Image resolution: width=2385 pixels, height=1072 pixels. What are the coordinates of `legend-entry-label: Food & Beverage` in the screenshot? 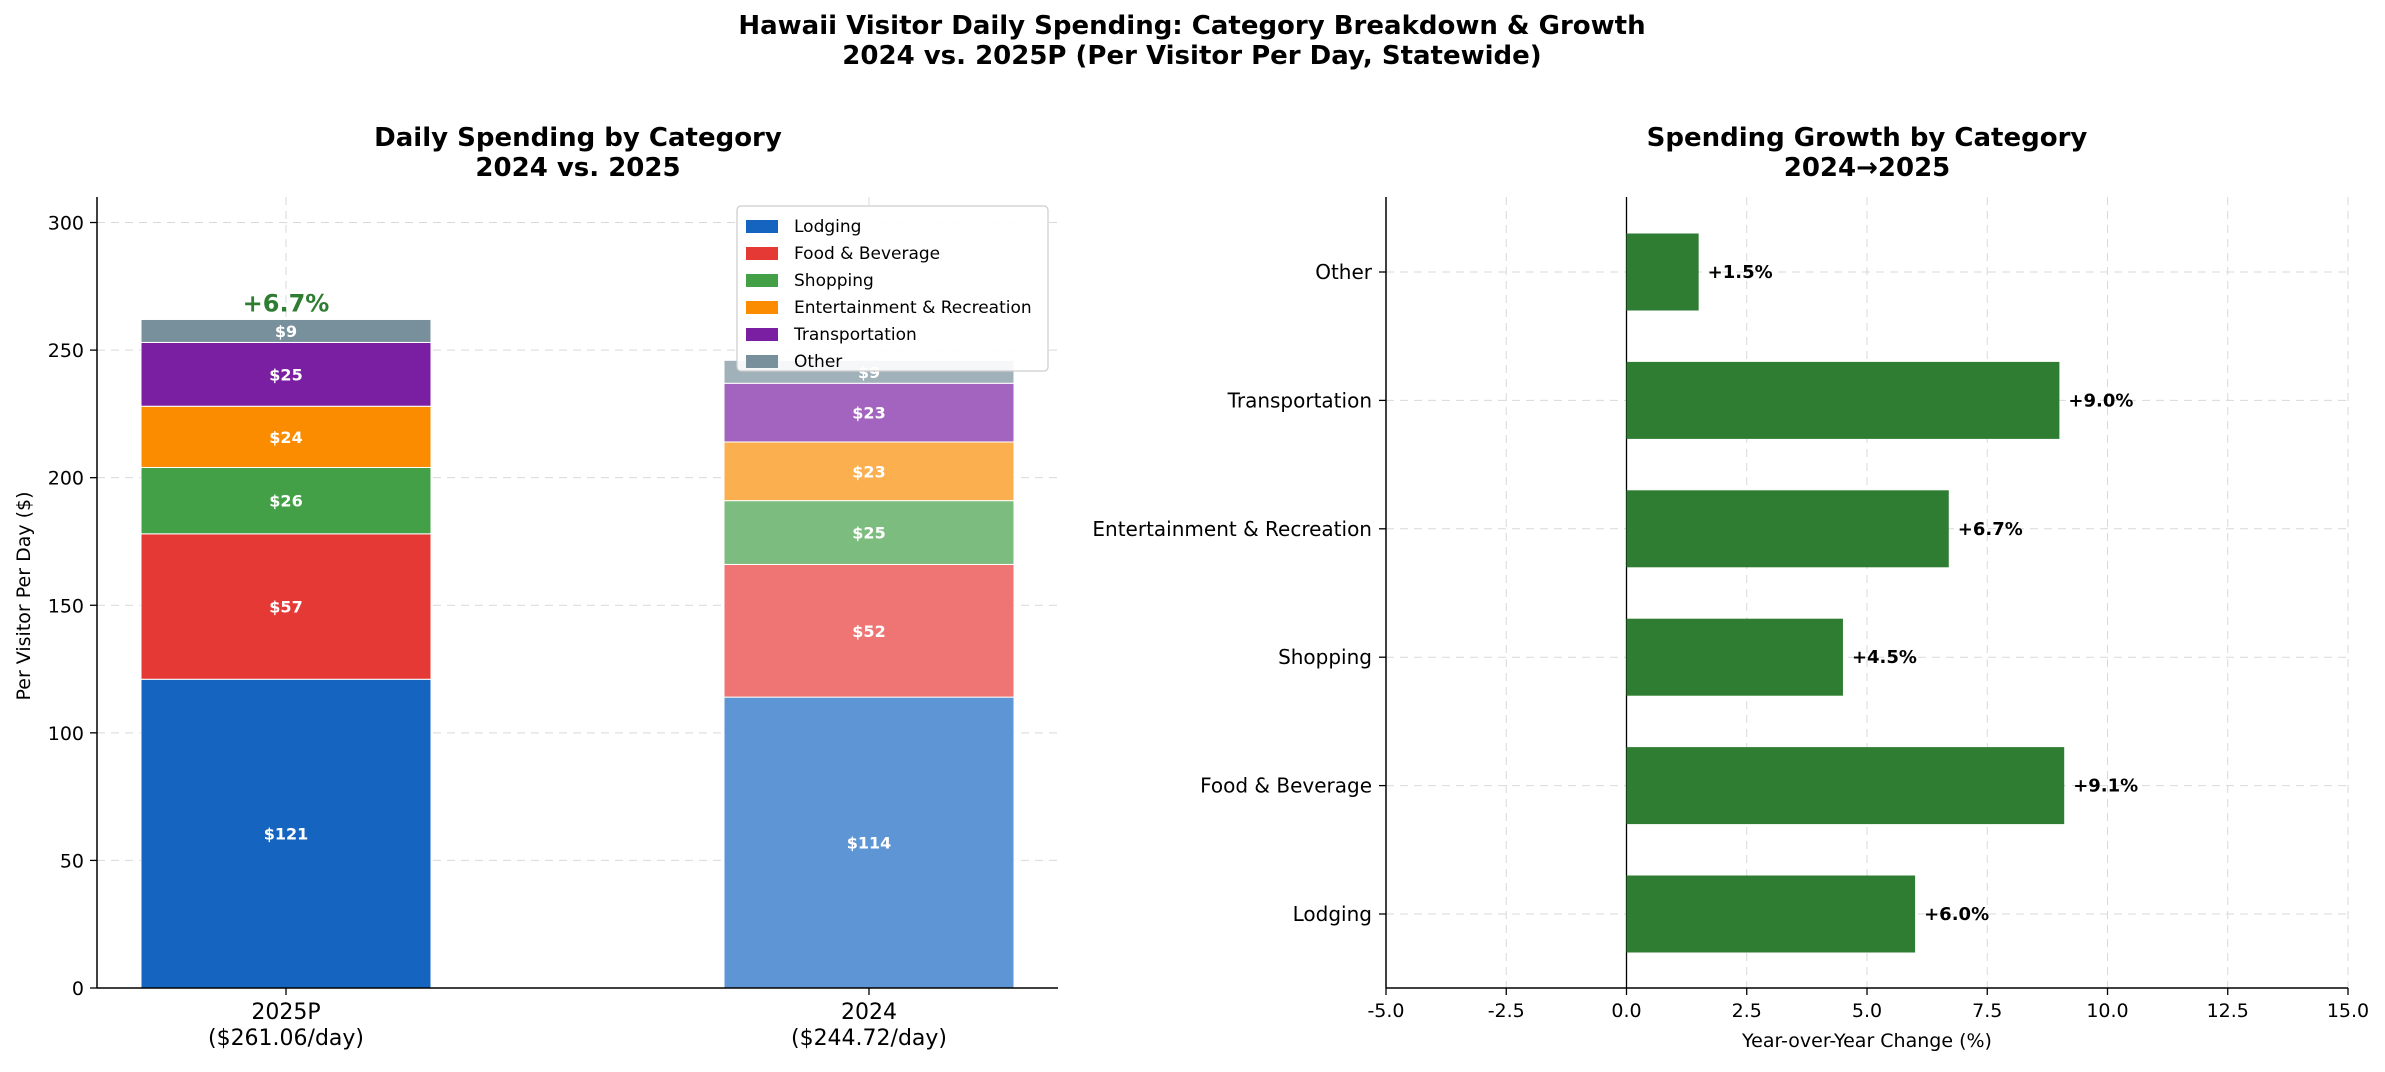 It's located at (867, 254).